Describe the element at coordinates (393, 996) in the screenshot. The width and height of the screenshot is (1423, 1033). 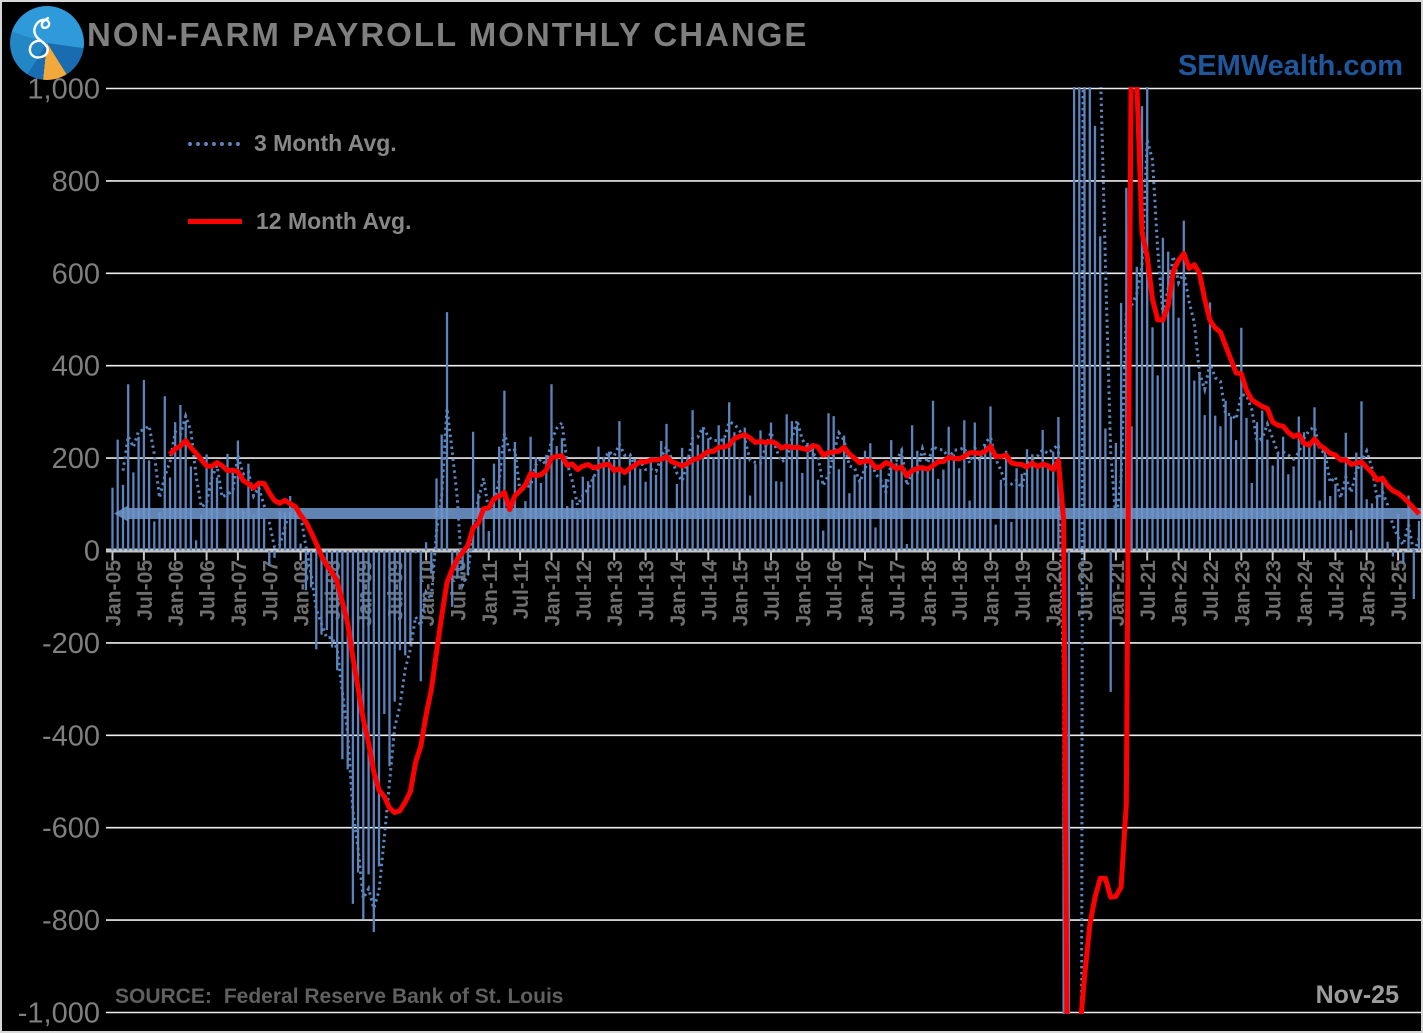
I see `source-text: Federal Reserve Bank of St. Louis` at that location.